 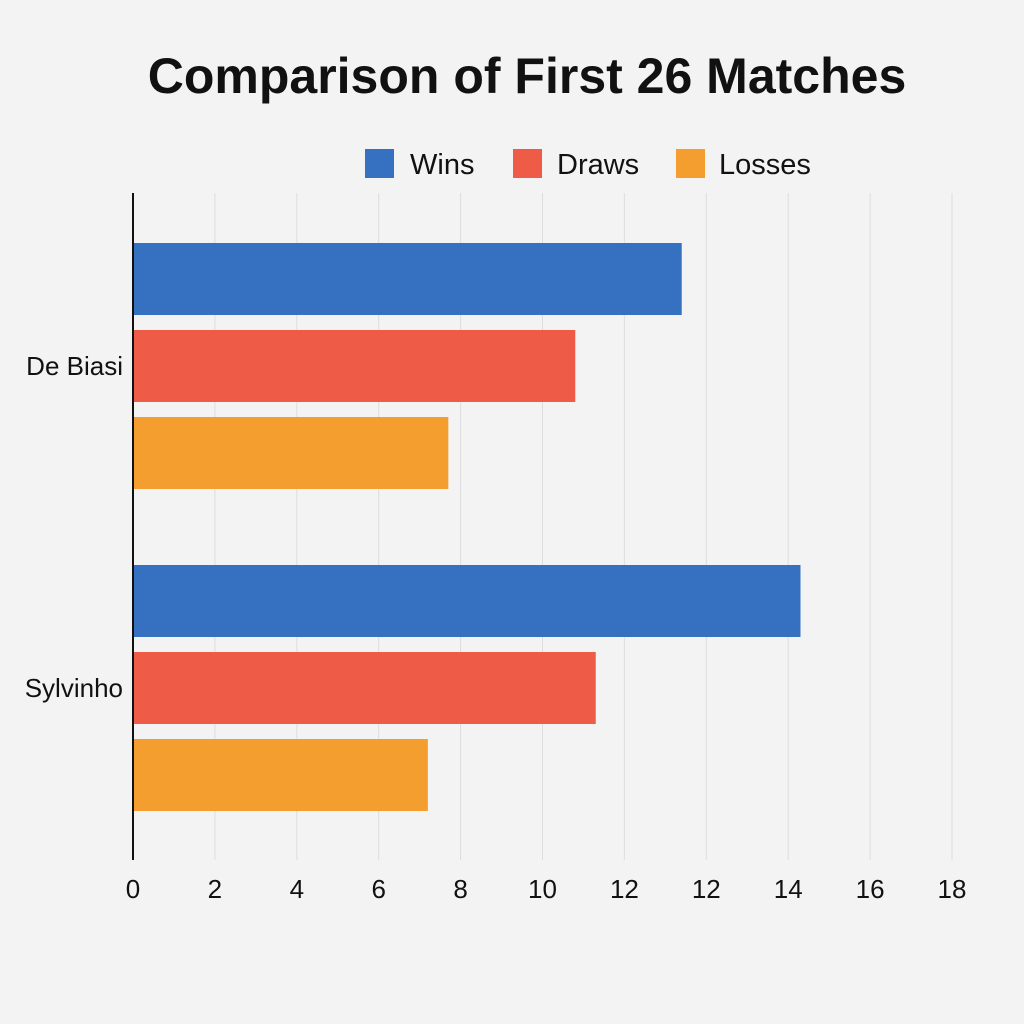 What do you see at coordinates (765, 165) in the screenshot?
I see `legend-label-losses: Losses` at bounding box center [765, 165].